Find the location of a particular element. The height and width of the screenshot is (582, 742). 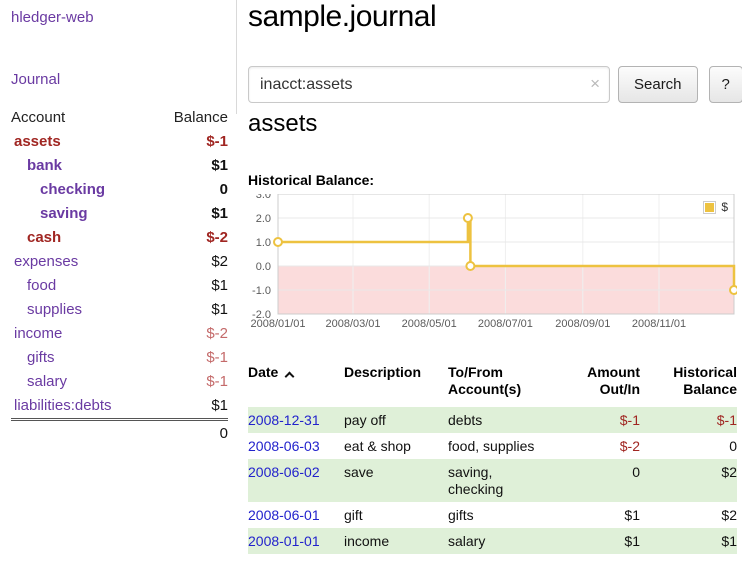

account-row: food $1 is located at coordinates (119, 286).